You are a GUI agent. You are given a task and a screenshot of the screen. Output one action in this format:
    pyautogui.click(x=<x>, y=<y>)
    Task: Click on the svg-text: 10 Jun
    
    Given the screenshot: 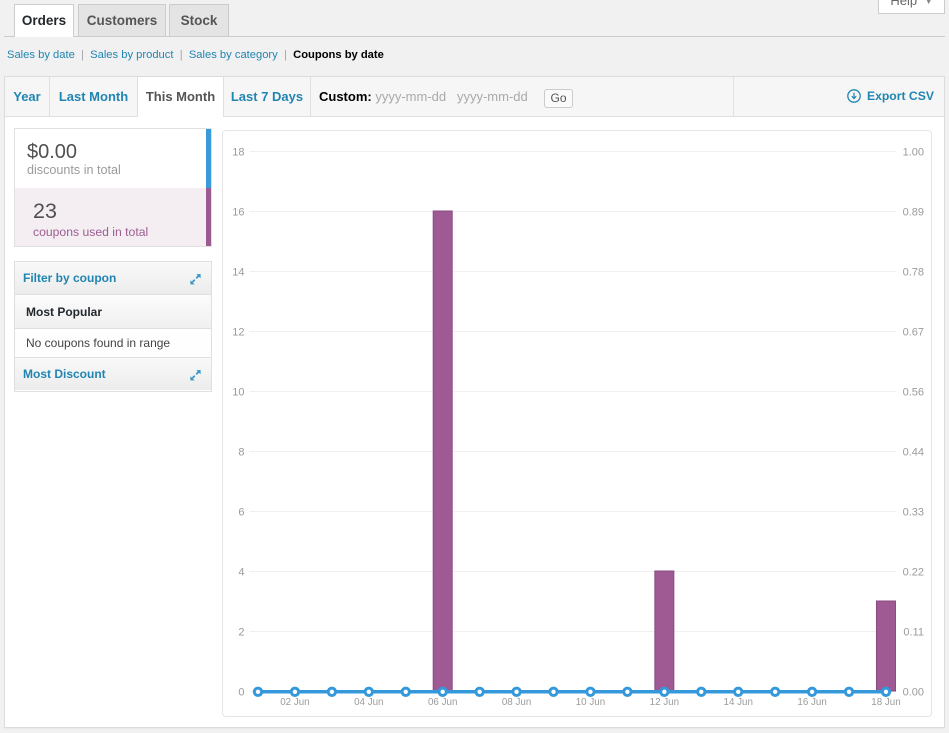 What is the action you would take?
    pyautogui.click(x=590, y=702)
    